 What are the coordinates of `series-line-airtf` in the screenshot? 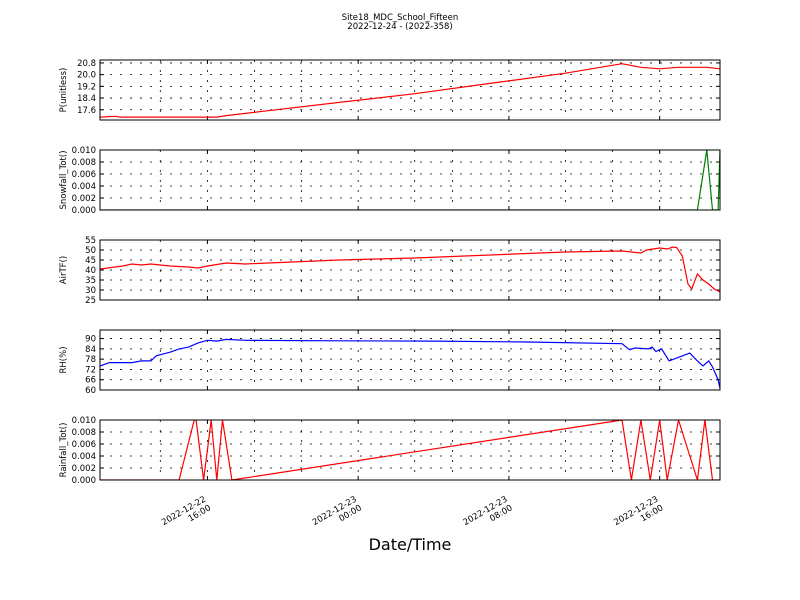 It's located at (410, 269).